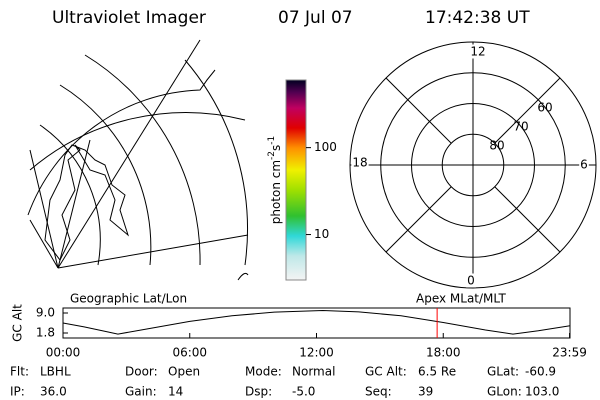  Describe the element at coordinates (189, 353) in the screenshot. I see `x-tick-label: 06:00` at that location.